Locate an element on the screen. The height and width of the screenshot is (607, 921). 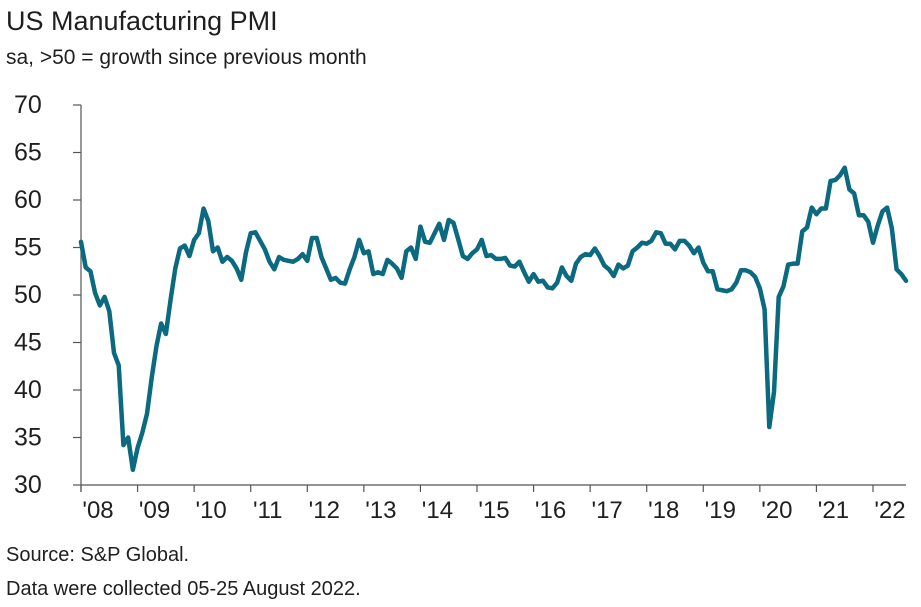
chart-subtitle: sa, >50 = growth since previous month is located at coordinates (186, 57).